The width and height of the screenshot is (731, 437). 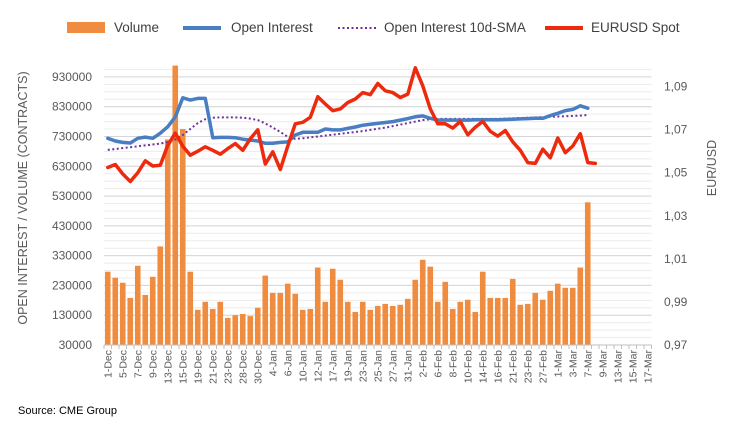 What do you see at coordinates (455, 27) in the screenshot?
I see `legend-label-oi-sma: Open Interest 10d-SMA` at bounding box center [455, 27].